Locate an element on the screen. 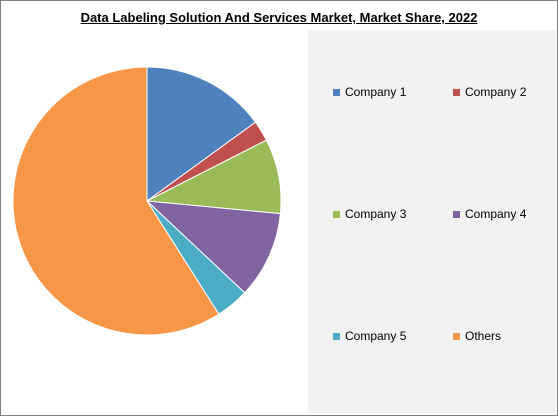 The image size is (558, 416). legend-label-others: Others is located at coordinates (483, 336).